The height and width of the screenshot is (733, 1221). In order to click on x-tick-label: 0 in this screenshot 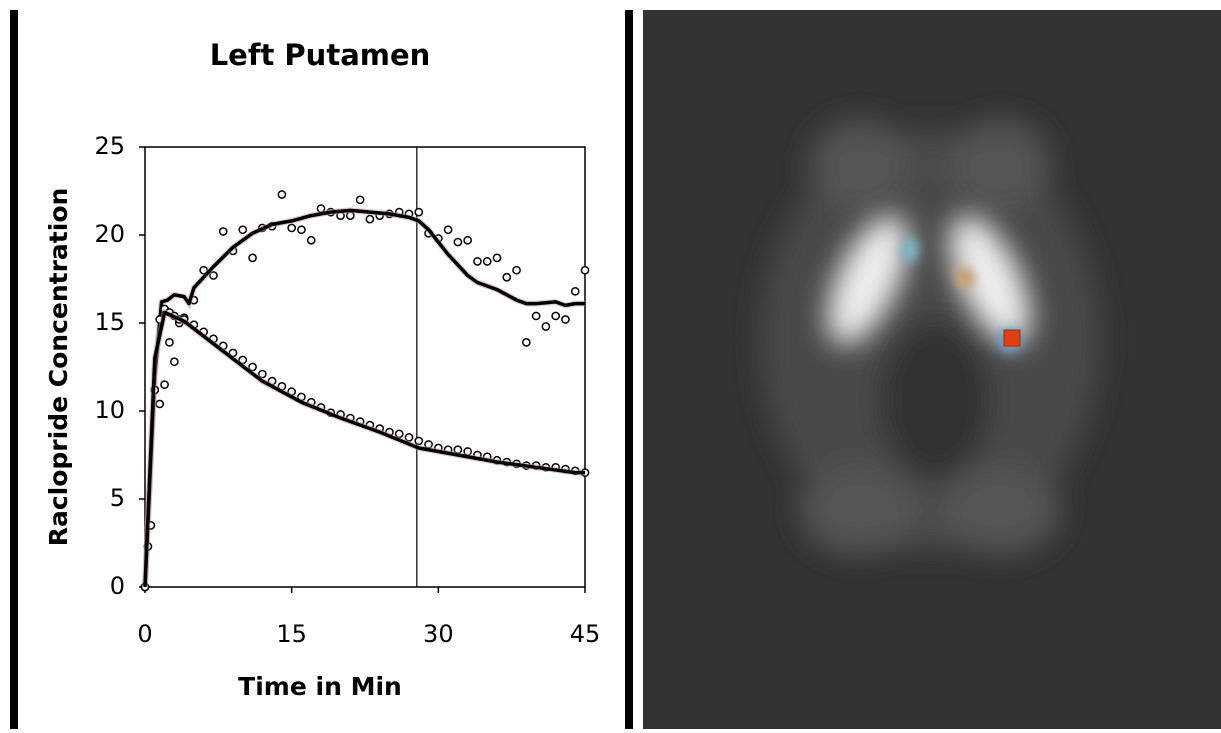, I will do `click(144, 634)`.